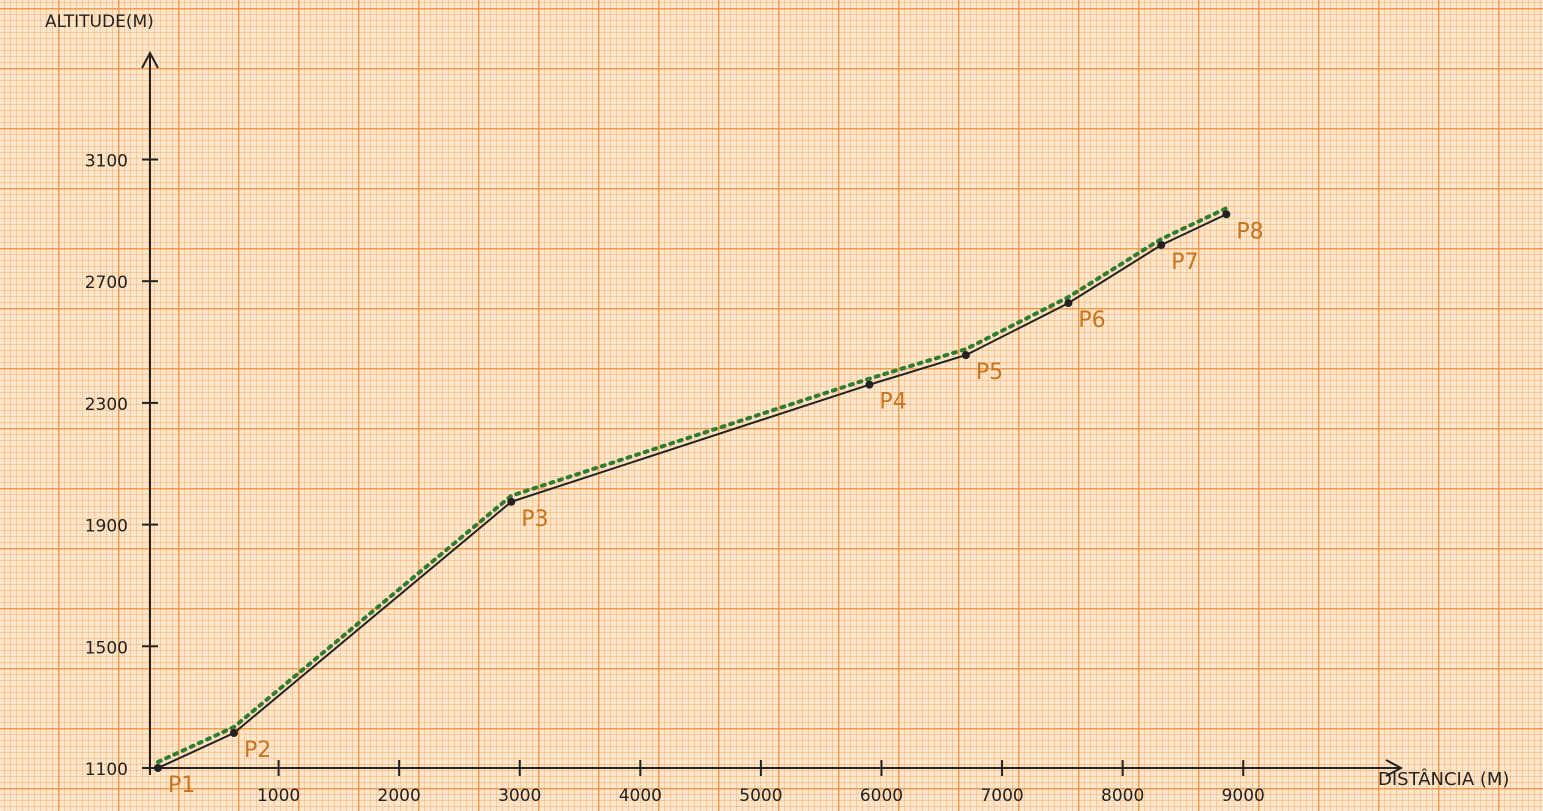 This screenshot has height=811, width=1543. What do you see at coordinates (1443, 779) in the screenshot?
I see `x-axis-label: DISTÂNCIA (M)` at bounding box center [1443, 779].